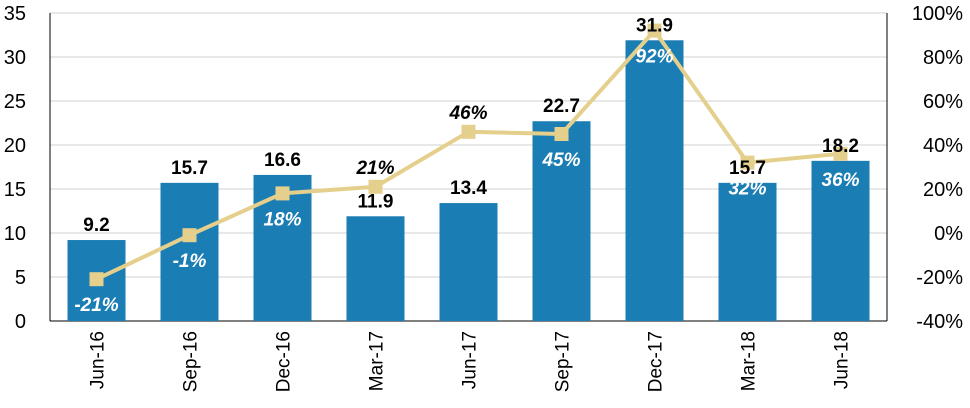 The image size is (970, 408). I want to click on bar-value-label: 18.2, so click(840, 146).